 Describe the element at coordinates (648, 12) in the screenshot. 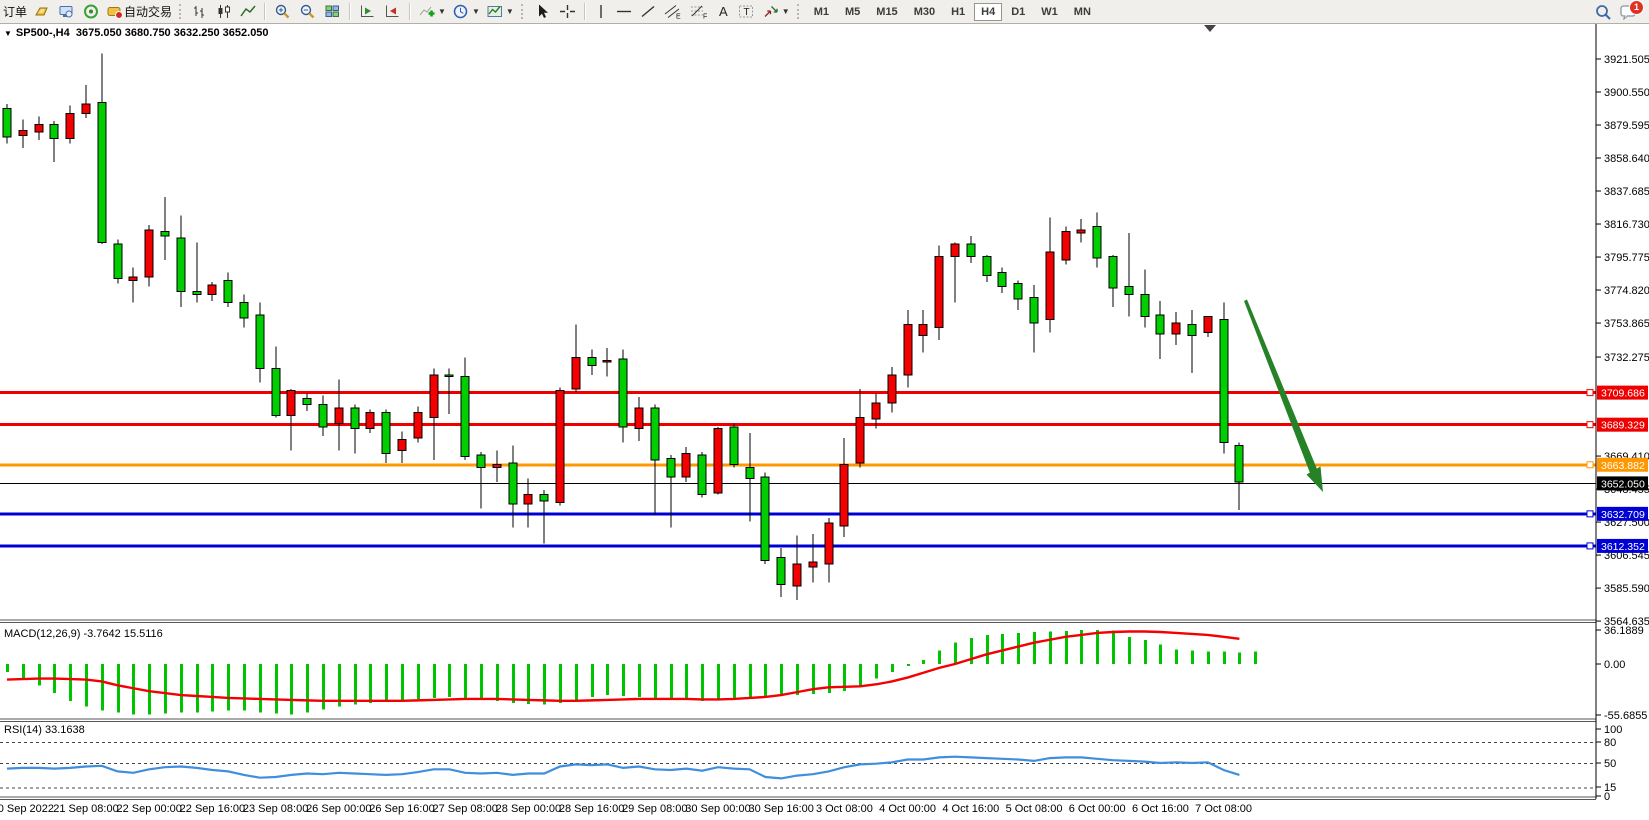

I see `trendline-tool-icon` at that location.